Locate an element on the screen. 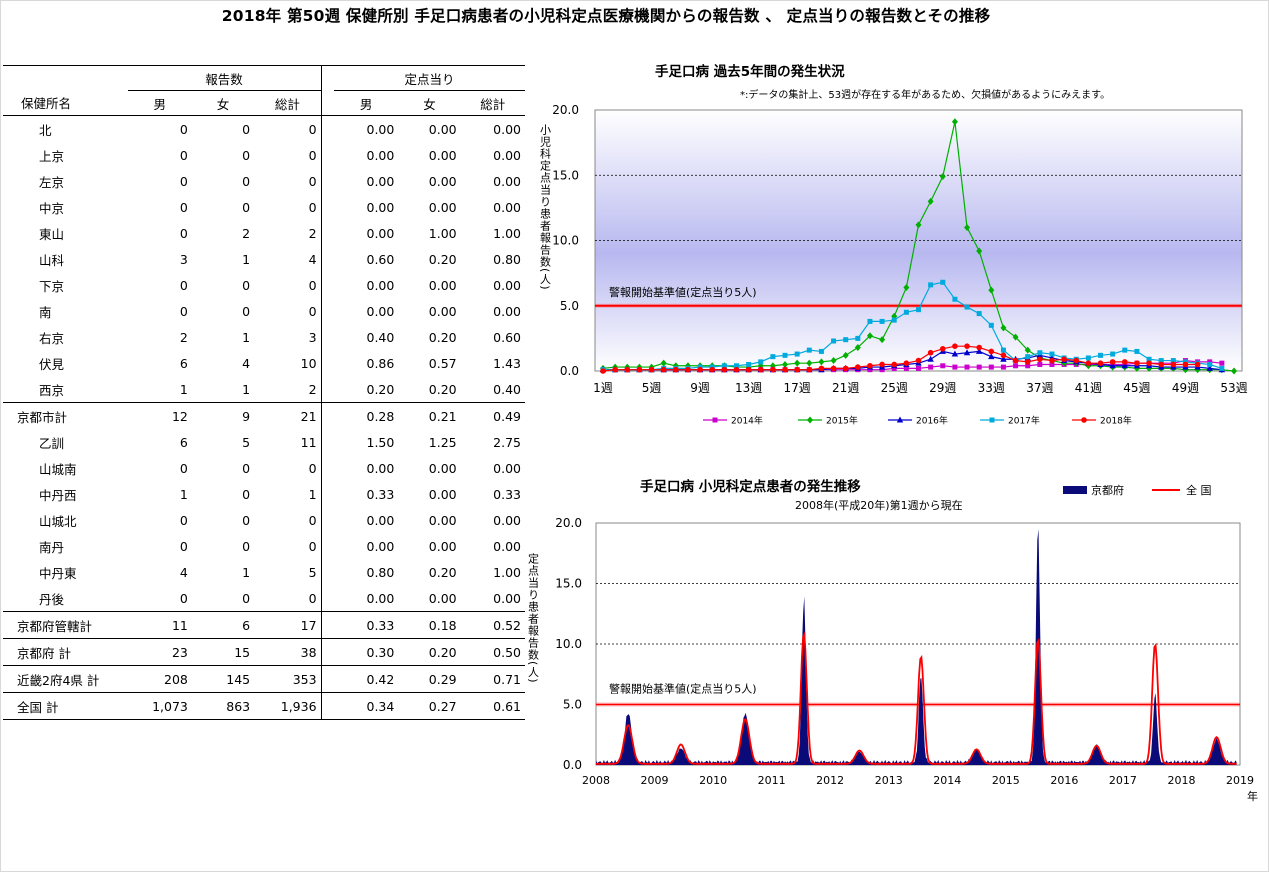 The height and width of the screenshot is (872, 1269). cell-value: 0.18 is located at coordinates (442, 625).